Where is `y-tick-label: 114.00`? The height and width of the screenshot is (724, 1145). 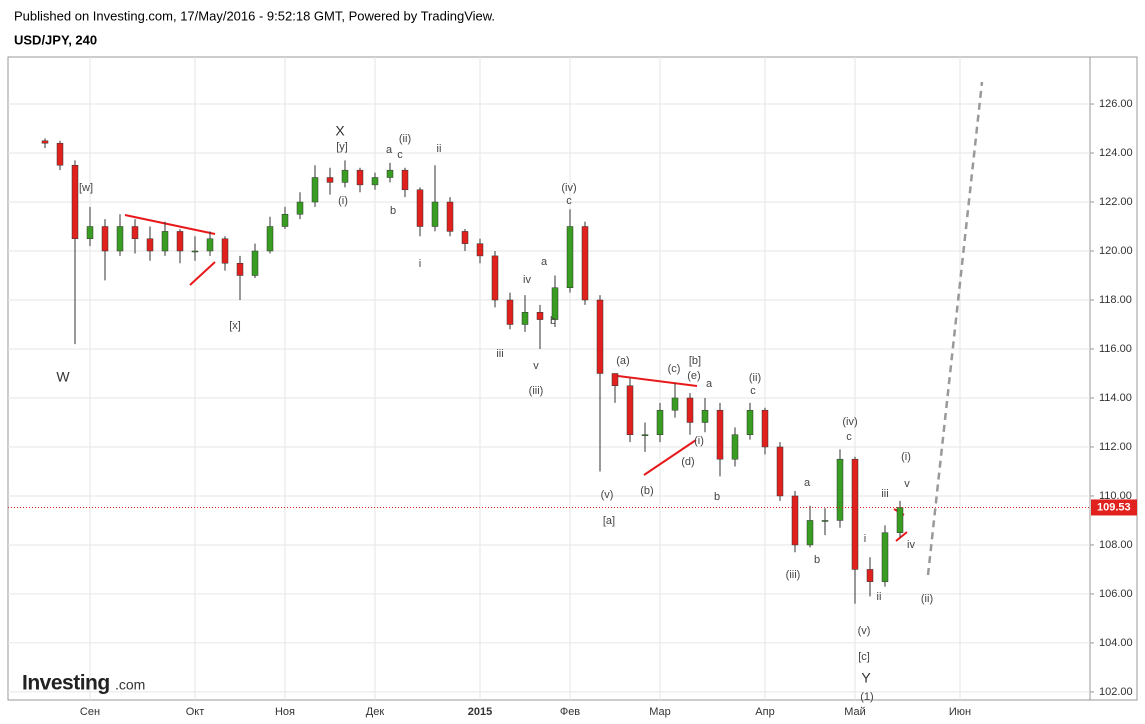 y-tick-label: 114.00 is located at coordinates (1115, 398).